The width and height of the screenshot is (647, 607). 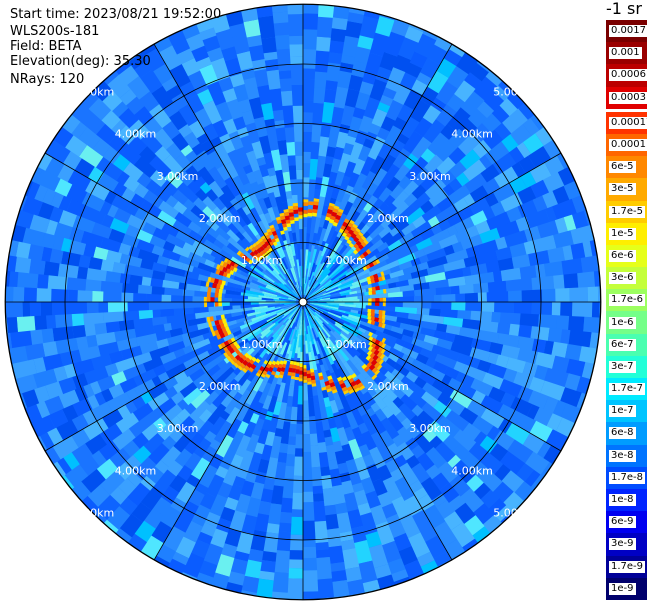 What do you see at coordinates (626, 189) in the screenshot?
I see `colorbar-level: 3e-5` at bounding box center [626, 189].